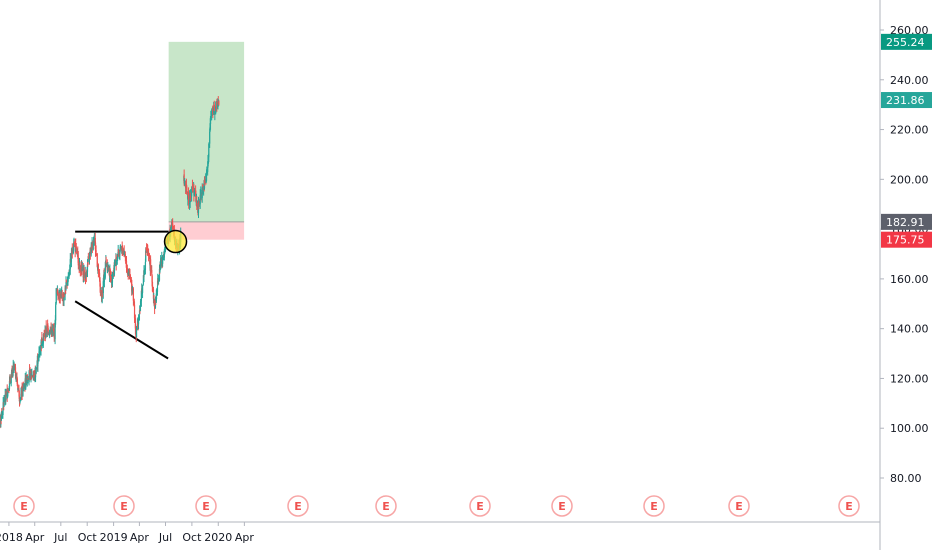  What do you see at coordinates (192, 537) in the screenshot?
I see `time-tick-label: Oct` at bounding box center [192, 537].